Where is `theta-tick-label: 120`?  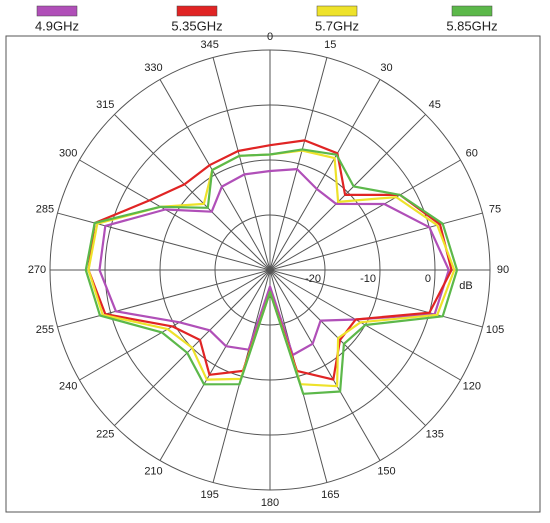 theta-tick-label: 120 is located at coordinates (472, 386).